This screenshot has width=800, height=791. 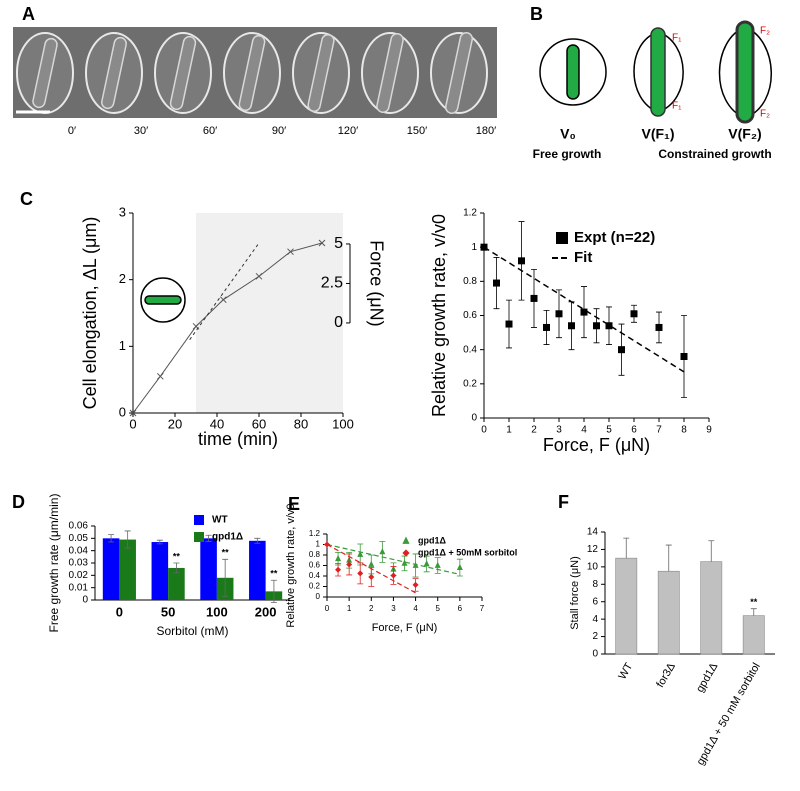 I want to click on y-tick-label: 8, so click(x=595, y=584).